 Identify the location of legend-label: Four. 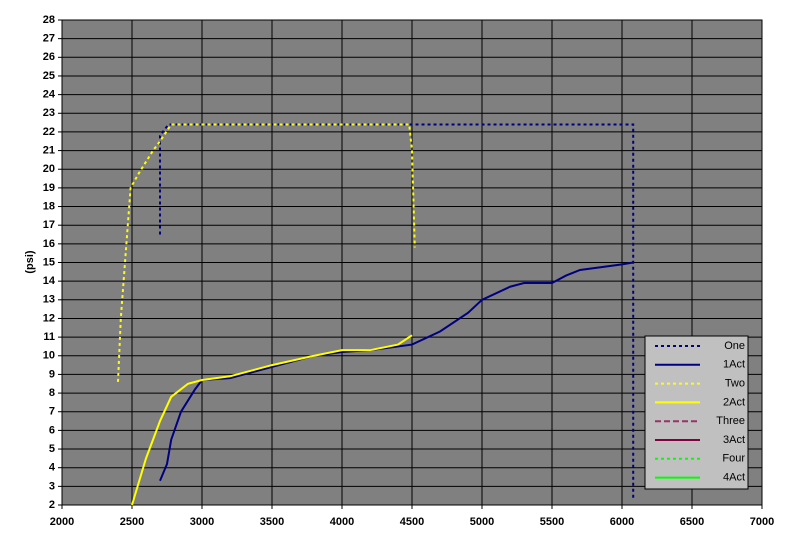
(733, 459).